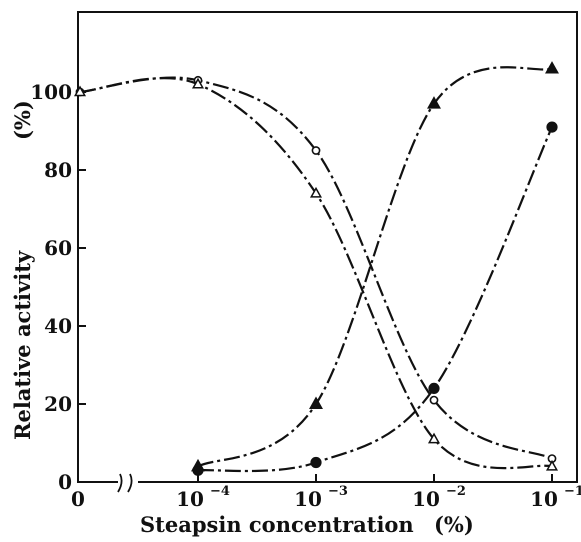  What do you see at coordinates (65, 482) in the screenshot?
I see `y-tick-label: 0` at bounding box center [65, 482].